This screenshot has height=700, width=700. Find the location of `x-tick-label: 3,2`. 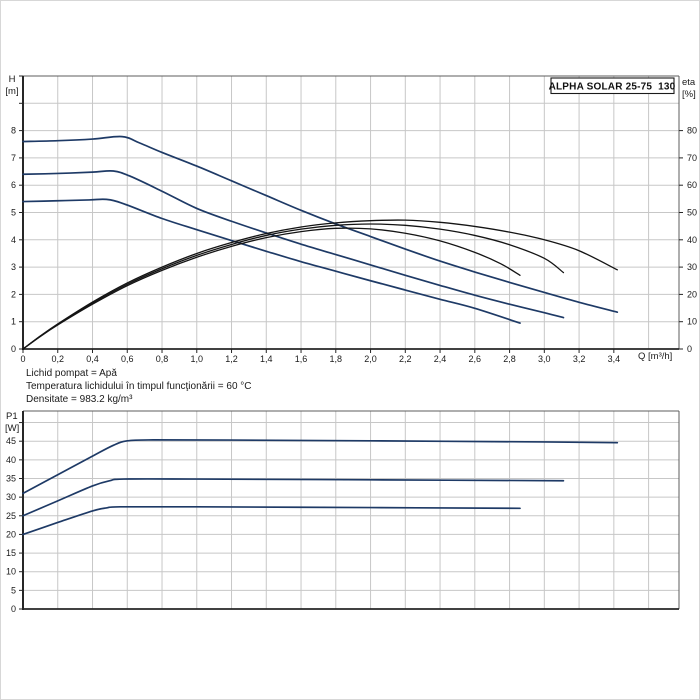

x-tick-label: 3,2 is located at coordinates (579, 359).